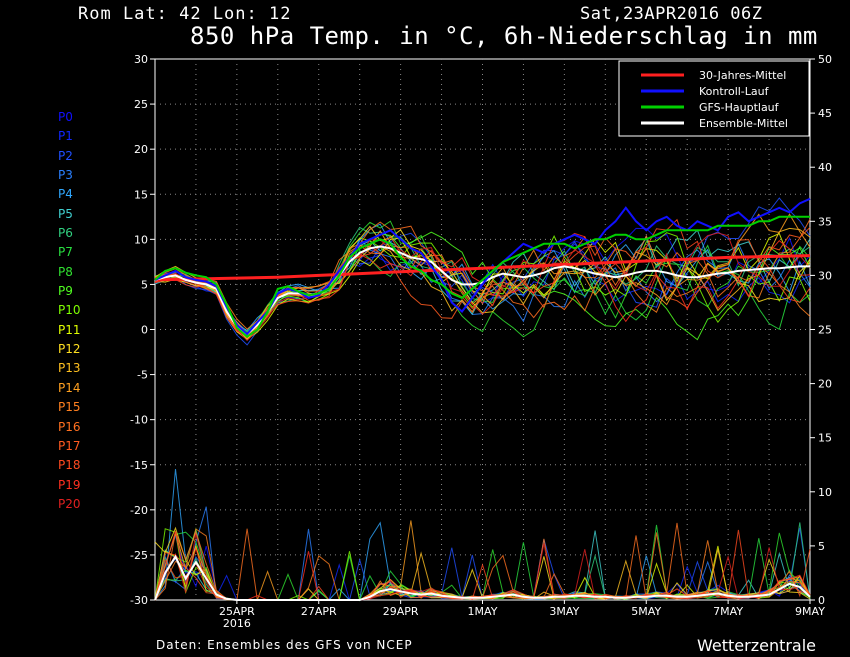 The image size is (850, 657). What do you see at coordinates (743, 123) in the screenshot?
I see `legend-label-3: Ensemble-Mittel` at bounding box center [743, 123].